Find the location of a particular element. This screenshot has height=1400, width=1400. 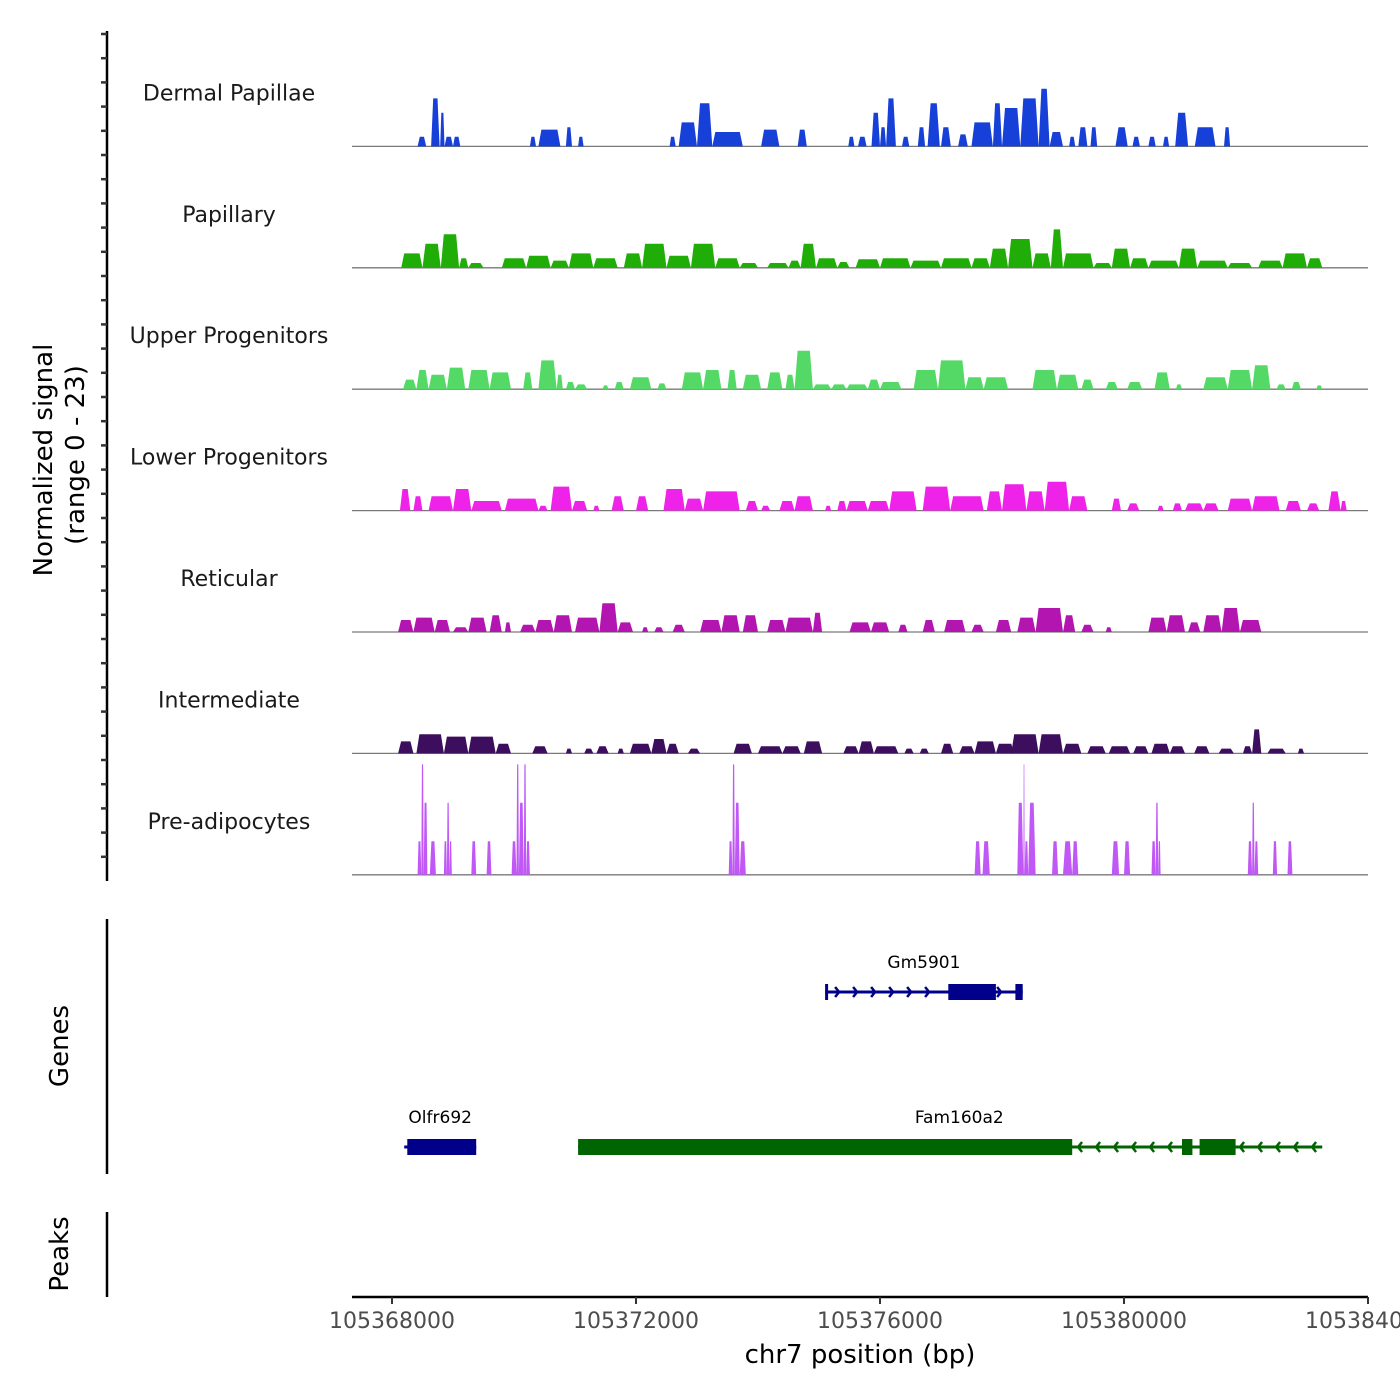

genes-panel-label: Genes is located at coordinates (60, 1046).